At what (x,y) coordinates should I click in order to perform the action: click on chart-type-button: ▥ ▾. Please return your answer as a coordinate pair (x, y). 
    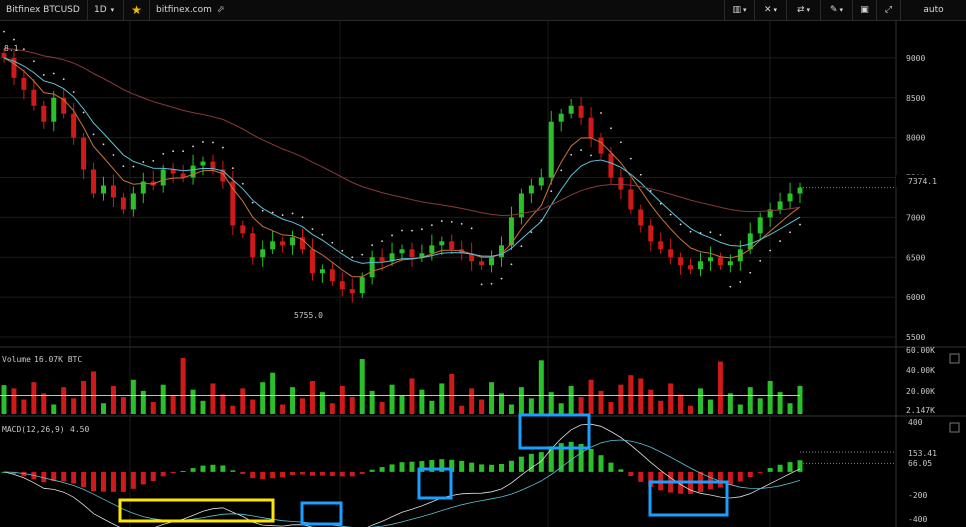
    Looking at the image, I should click on (739, 10).